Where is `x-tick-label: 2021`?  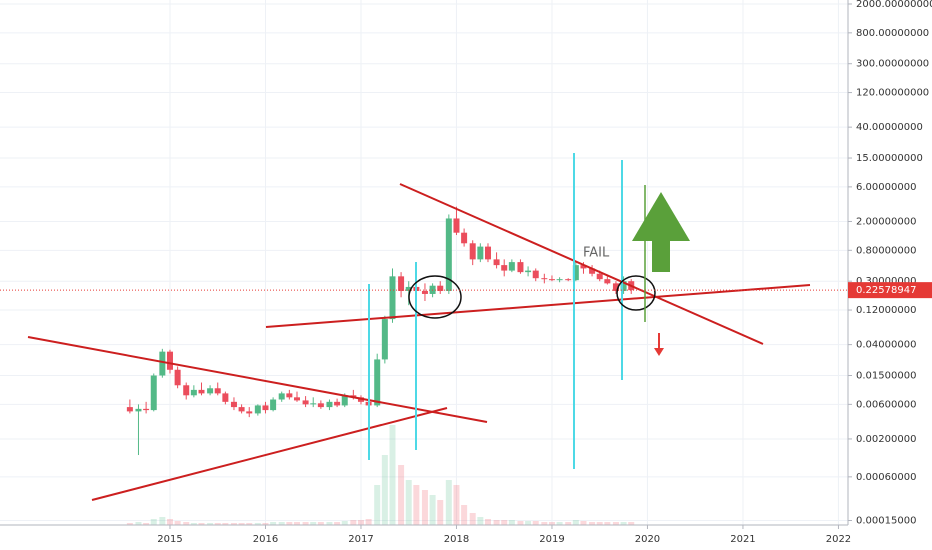
x-tick-label: 2021 is located at coordinates (742, 539).